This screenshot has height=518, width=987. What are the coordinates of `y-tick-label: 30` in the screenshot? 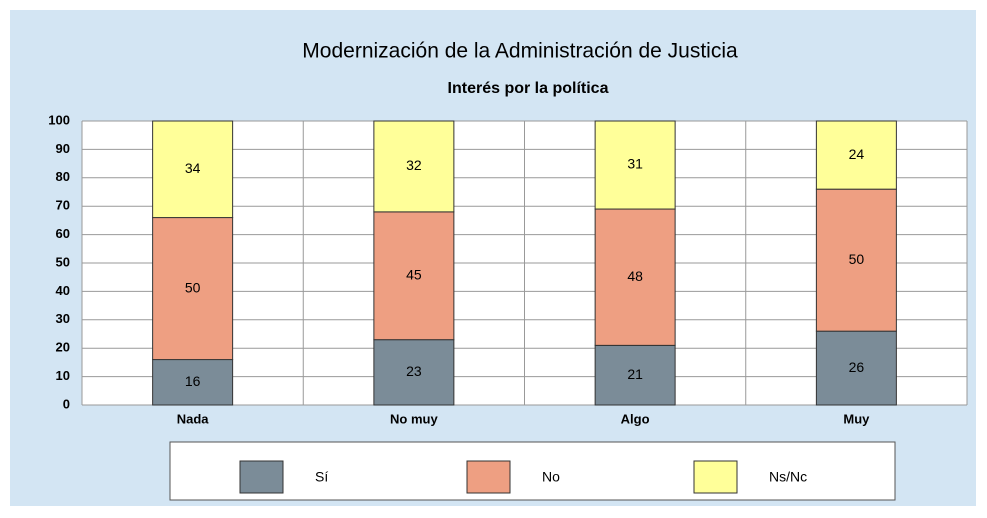 It's located at (63, 318).